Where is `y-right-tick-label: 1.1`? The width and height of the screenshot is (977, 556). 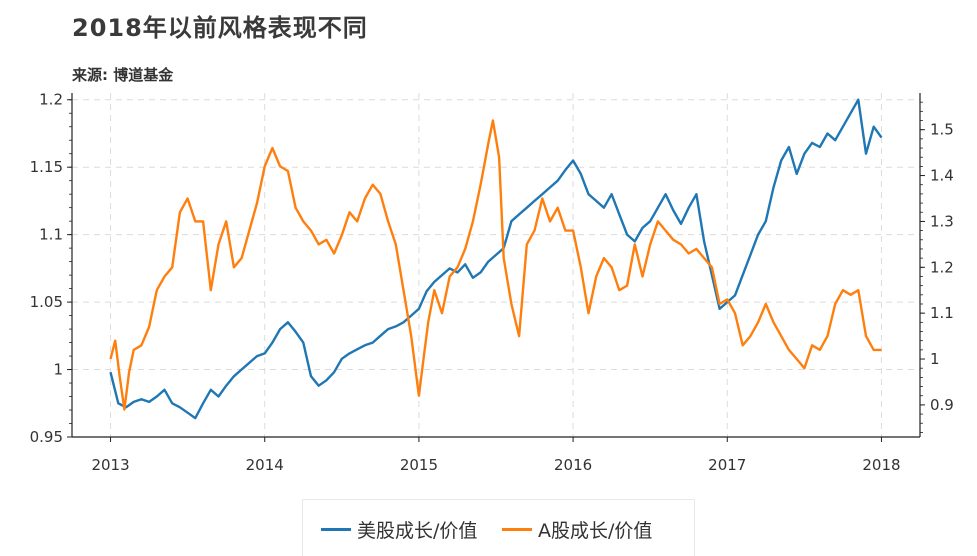 y-right-tick-label: 1.1 is located at coordinates (942, 313).